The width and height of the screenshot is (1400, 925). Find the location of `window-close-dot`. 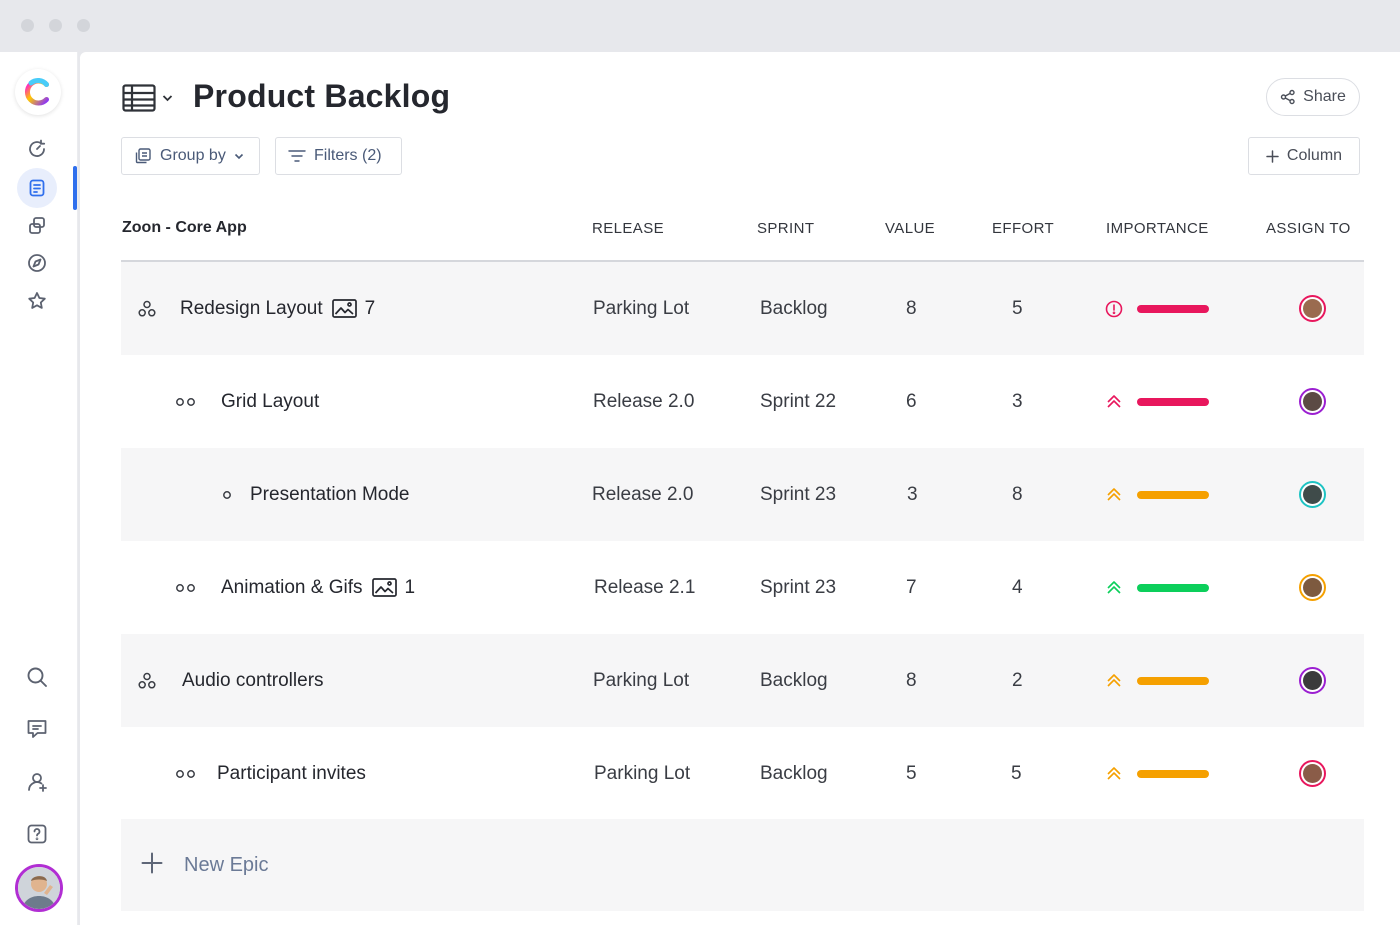

window-close-dot is located at coordinates (27, 25).